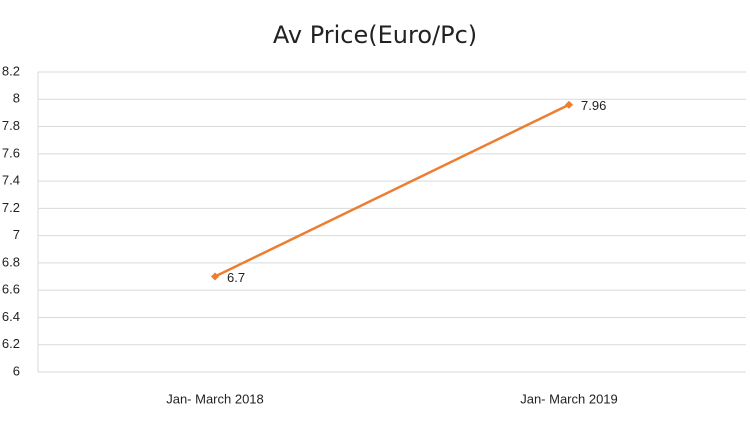 Image resolution: width=750 pixels, height=430 pixels. Describe the element at coordinates (11, 125) in the screenshot. I see `y-tick-label: 7.8` at that location.